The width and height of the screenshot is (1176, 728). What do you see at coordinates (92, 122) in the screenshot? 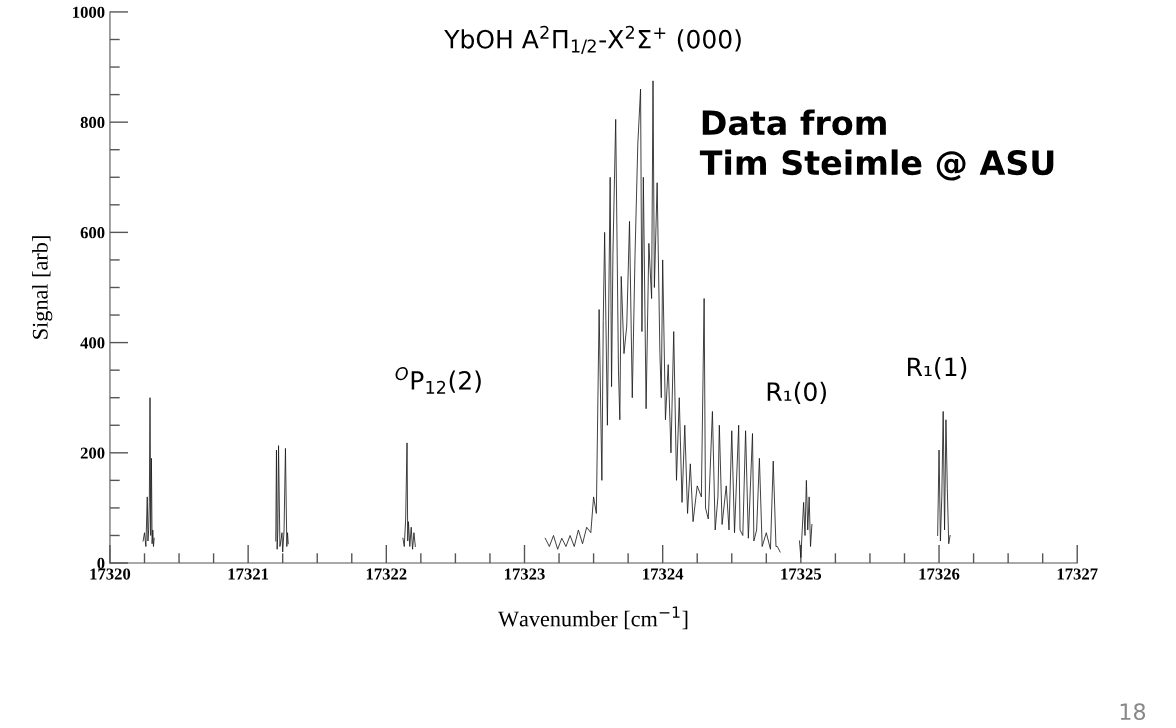
I see `y-tick-label: 800` at bounding box center [92, 122].